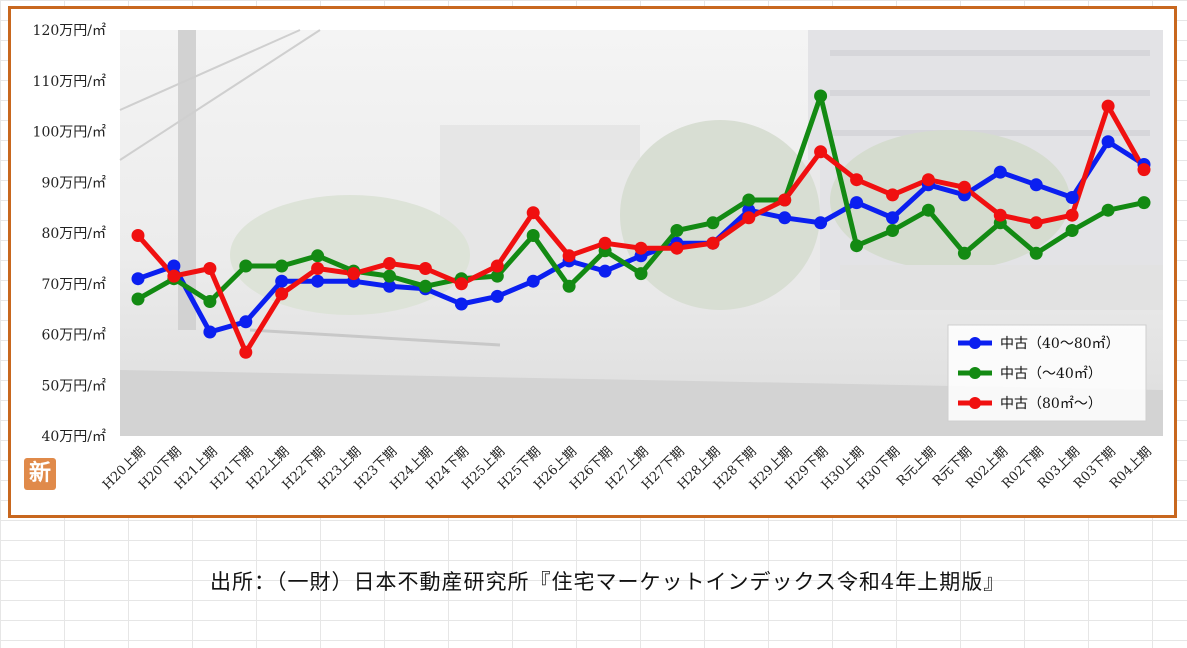  Describe the element at coordinates (916, 466) in the screenshot. I see `x-tick-label: R元上期` at that location.